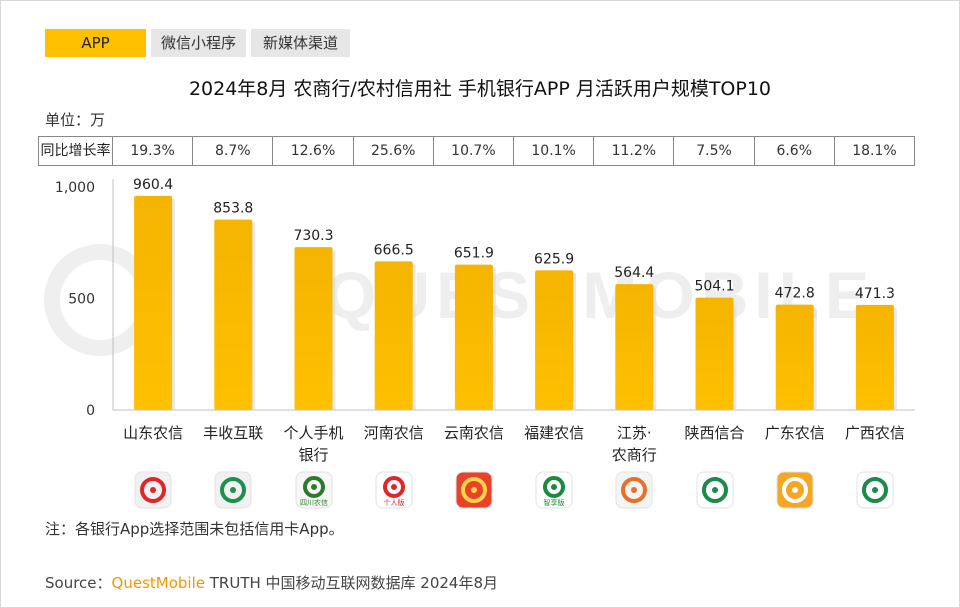 The image size is (960, 608). Describe the element at coordinates (153, 490) in the screenshot. I see `shandong-rural-credit-icon` at that location.